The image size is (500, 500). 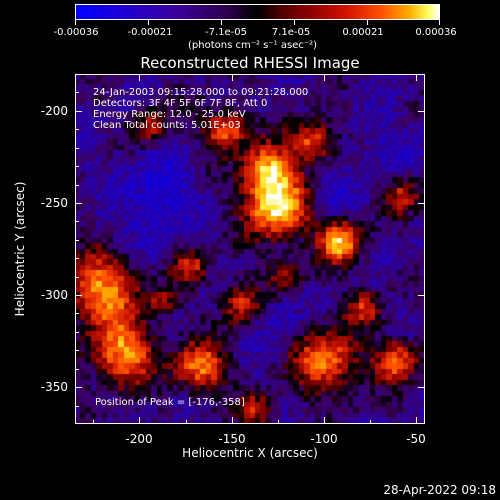 I want to click on clean-counts-label: Clean Total counts: 5.01E+03, so click(x=167, y=125).